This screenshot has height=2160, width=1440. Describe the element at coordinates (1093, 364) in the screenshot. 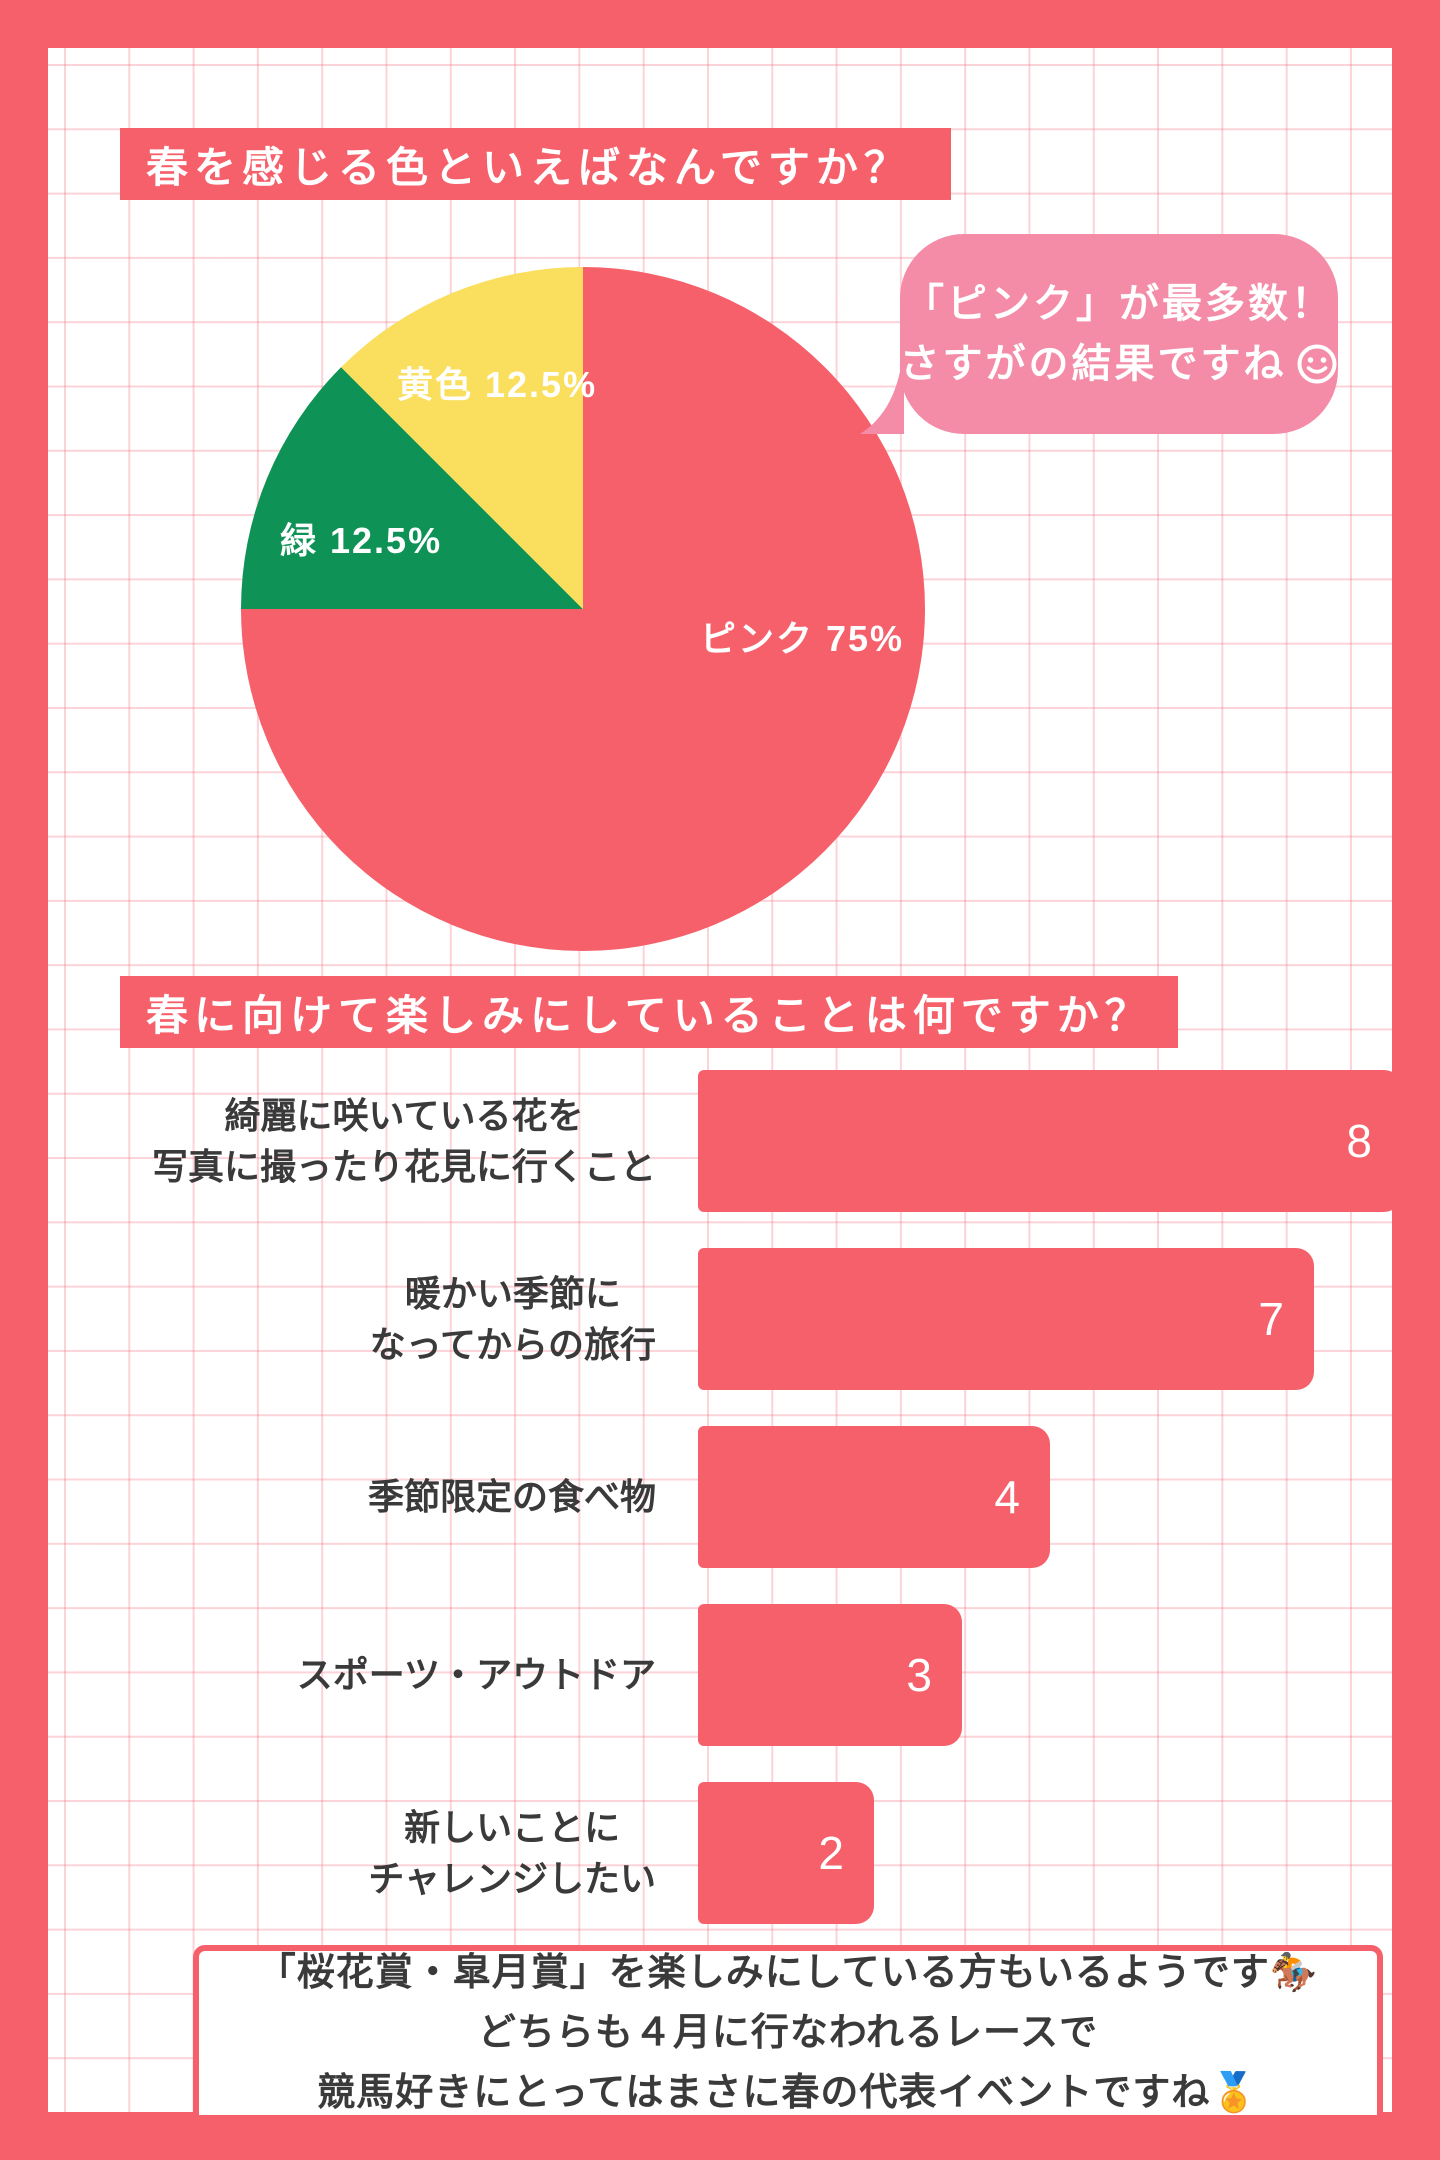

I see `bubble-text-line2-text: さすがの結果ですね` at that location.